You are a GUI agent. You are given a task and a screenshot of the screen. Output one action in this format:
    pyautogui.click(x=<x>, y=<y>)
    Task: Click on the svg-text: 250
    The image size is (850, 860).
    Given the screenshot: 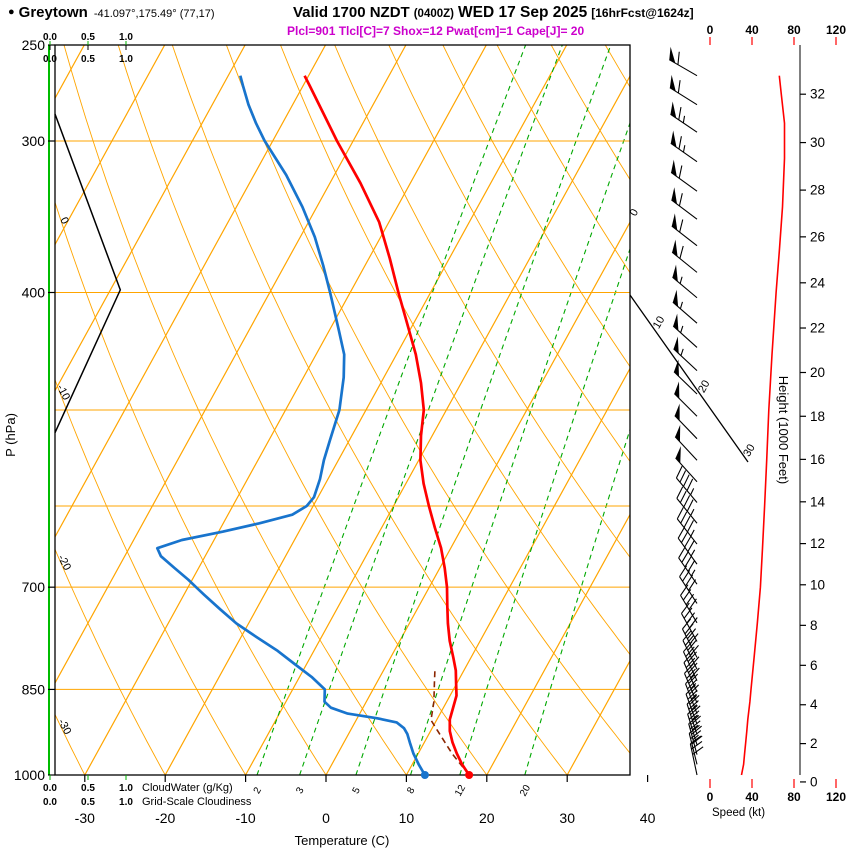 What is the action you would take?
    pyautogui.click(x=34, y=45)
    